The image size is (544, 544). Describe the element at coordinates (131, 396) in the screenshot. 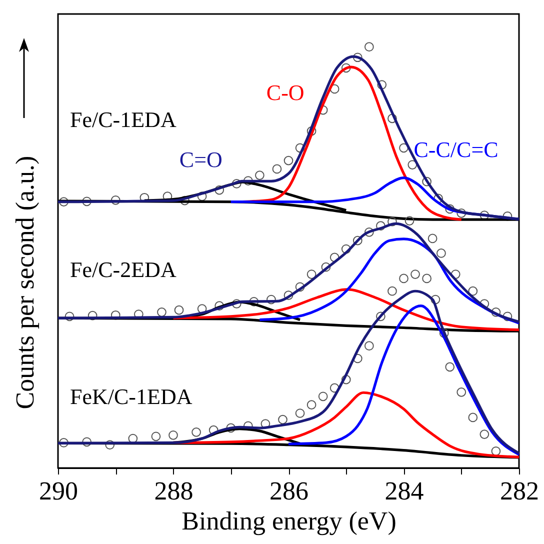

I see `annotation: FeK/C-1EDA` at that location.